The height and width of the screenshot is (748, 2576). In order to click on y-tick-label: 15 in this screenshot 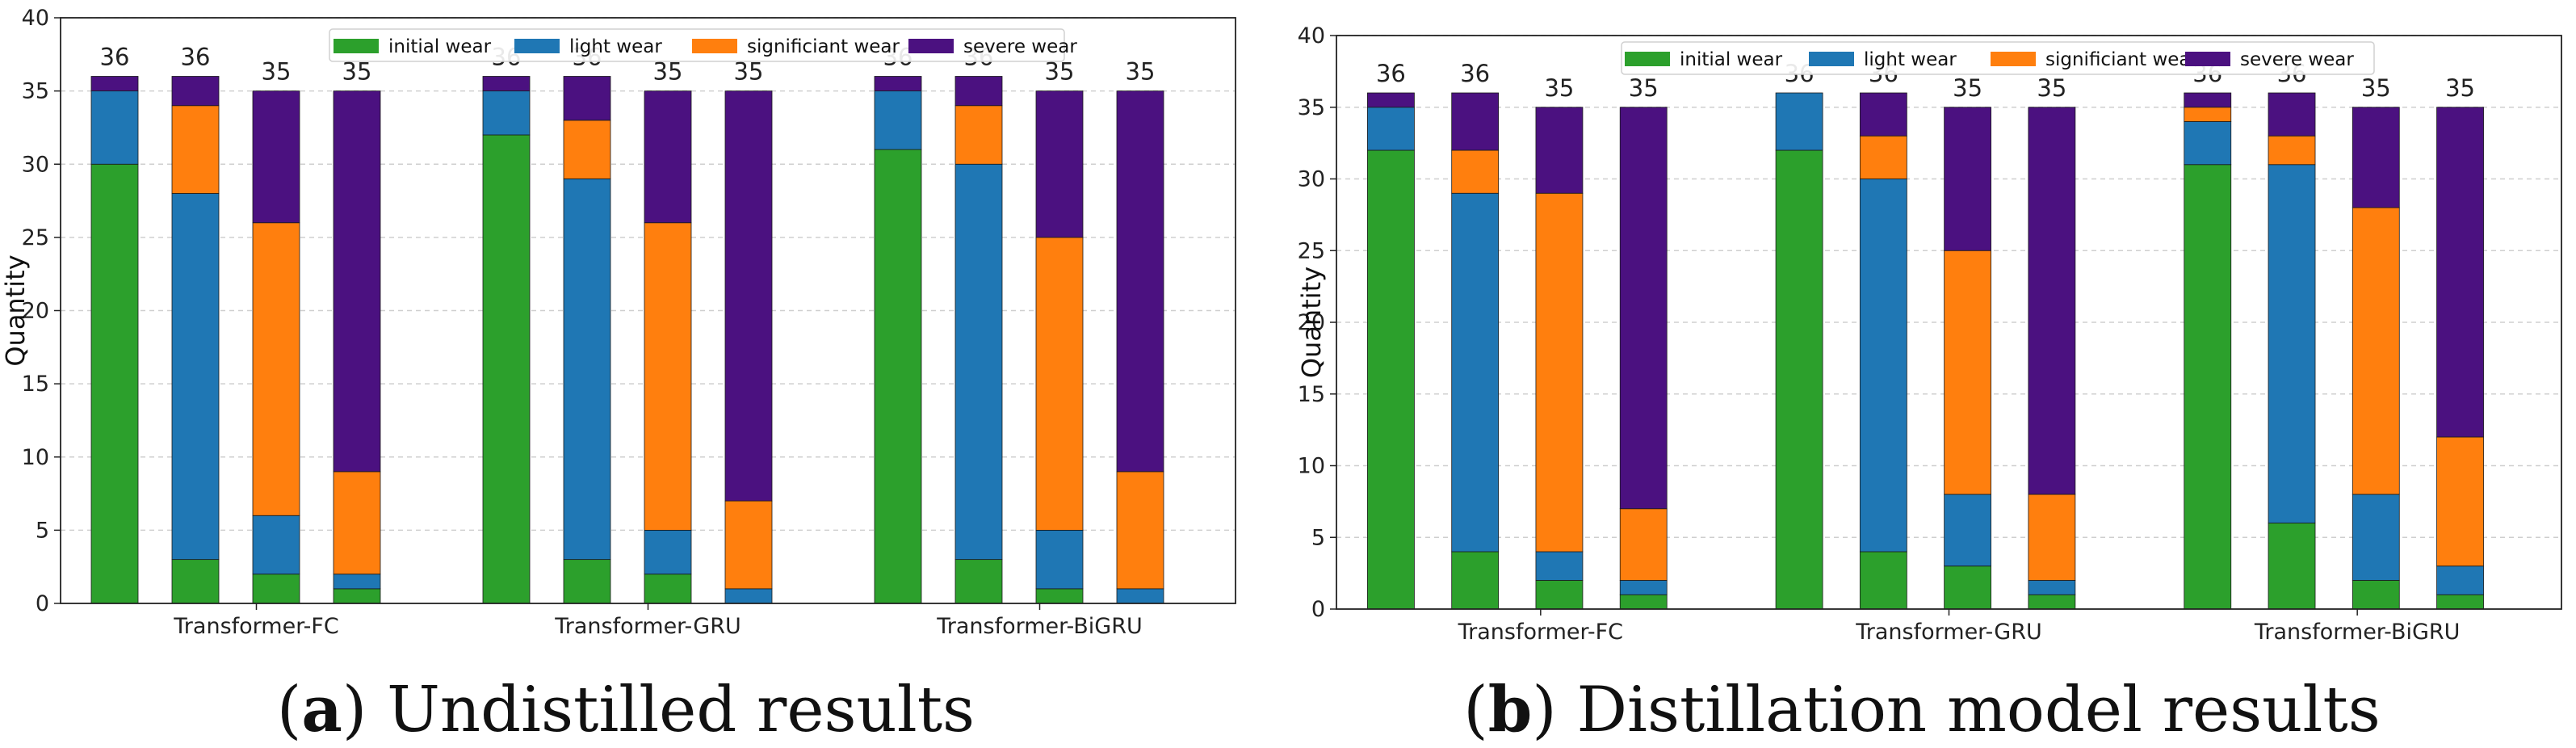, I will do `click(1311, 394)`.